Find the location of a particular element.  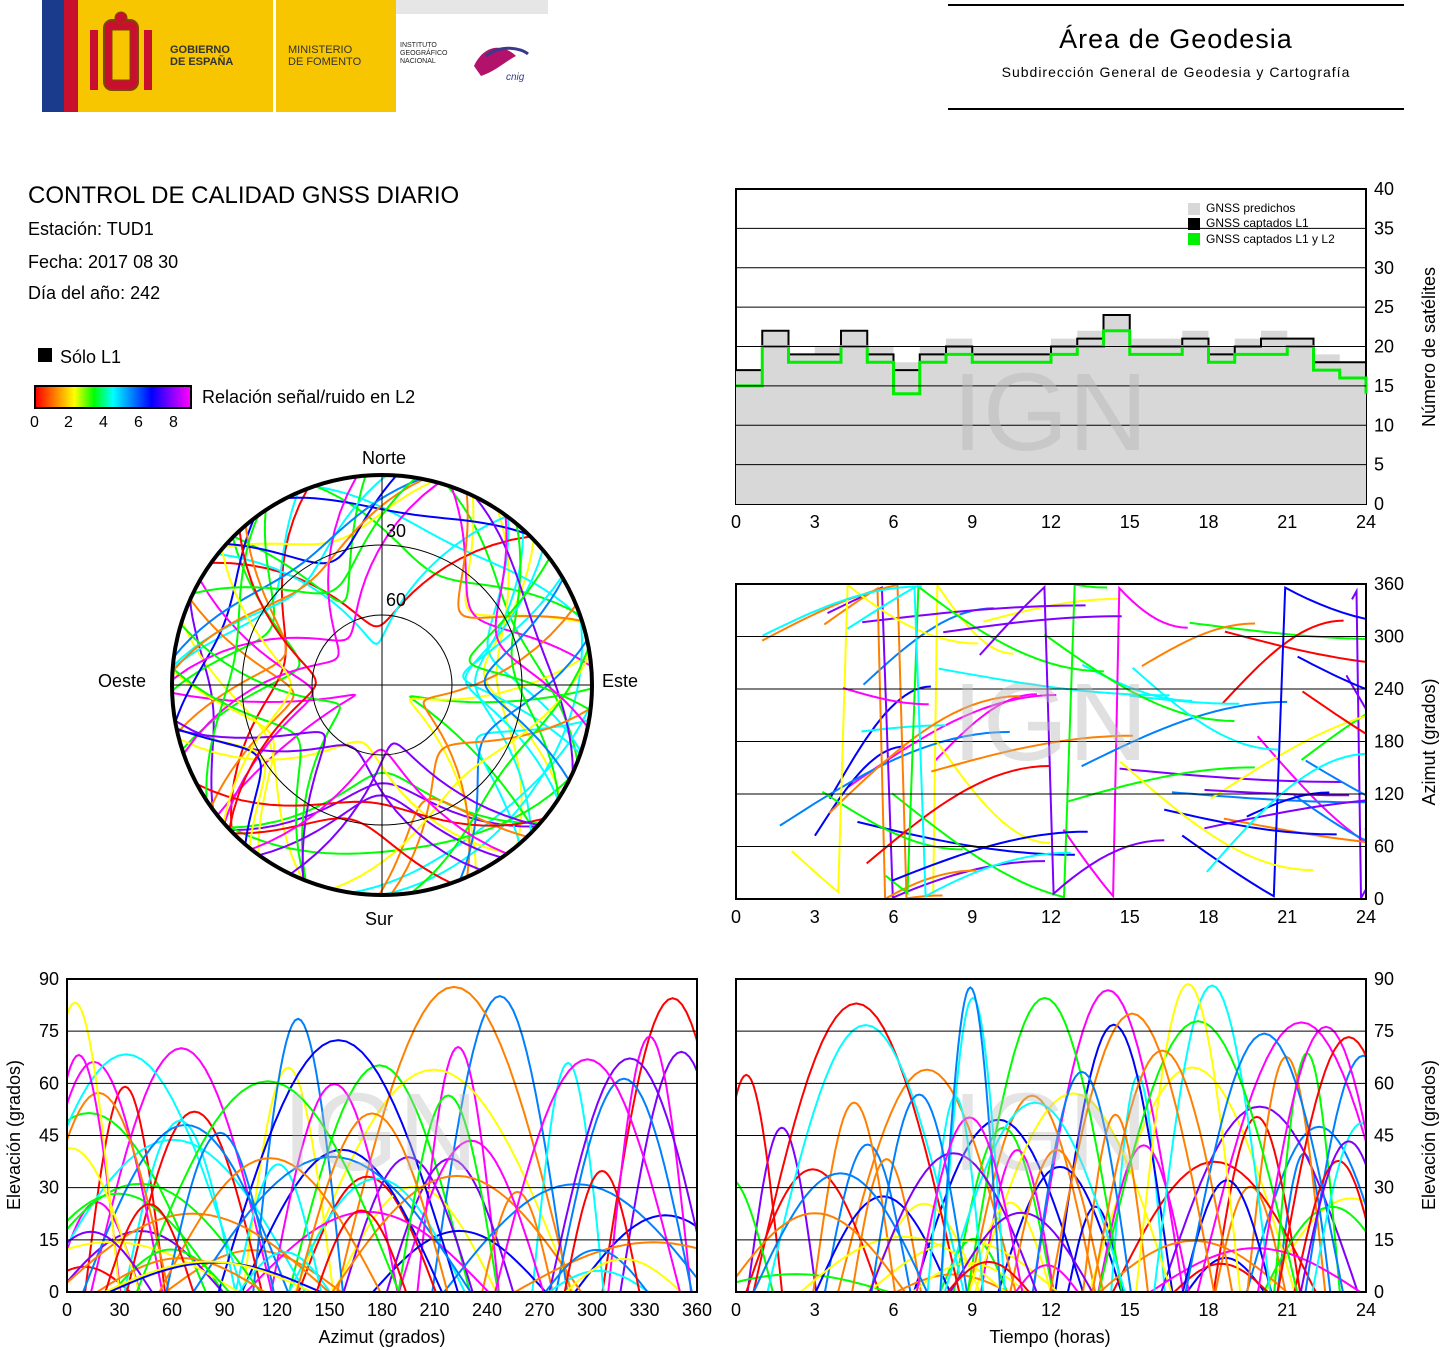

snr-legend-label: Relación señal/ruido en L2 is located at coordinates (309, 397).